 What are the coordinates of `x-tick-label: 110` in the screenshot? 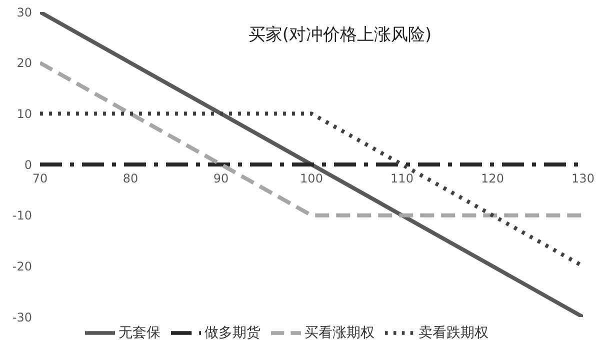 It's located at (402, 179).